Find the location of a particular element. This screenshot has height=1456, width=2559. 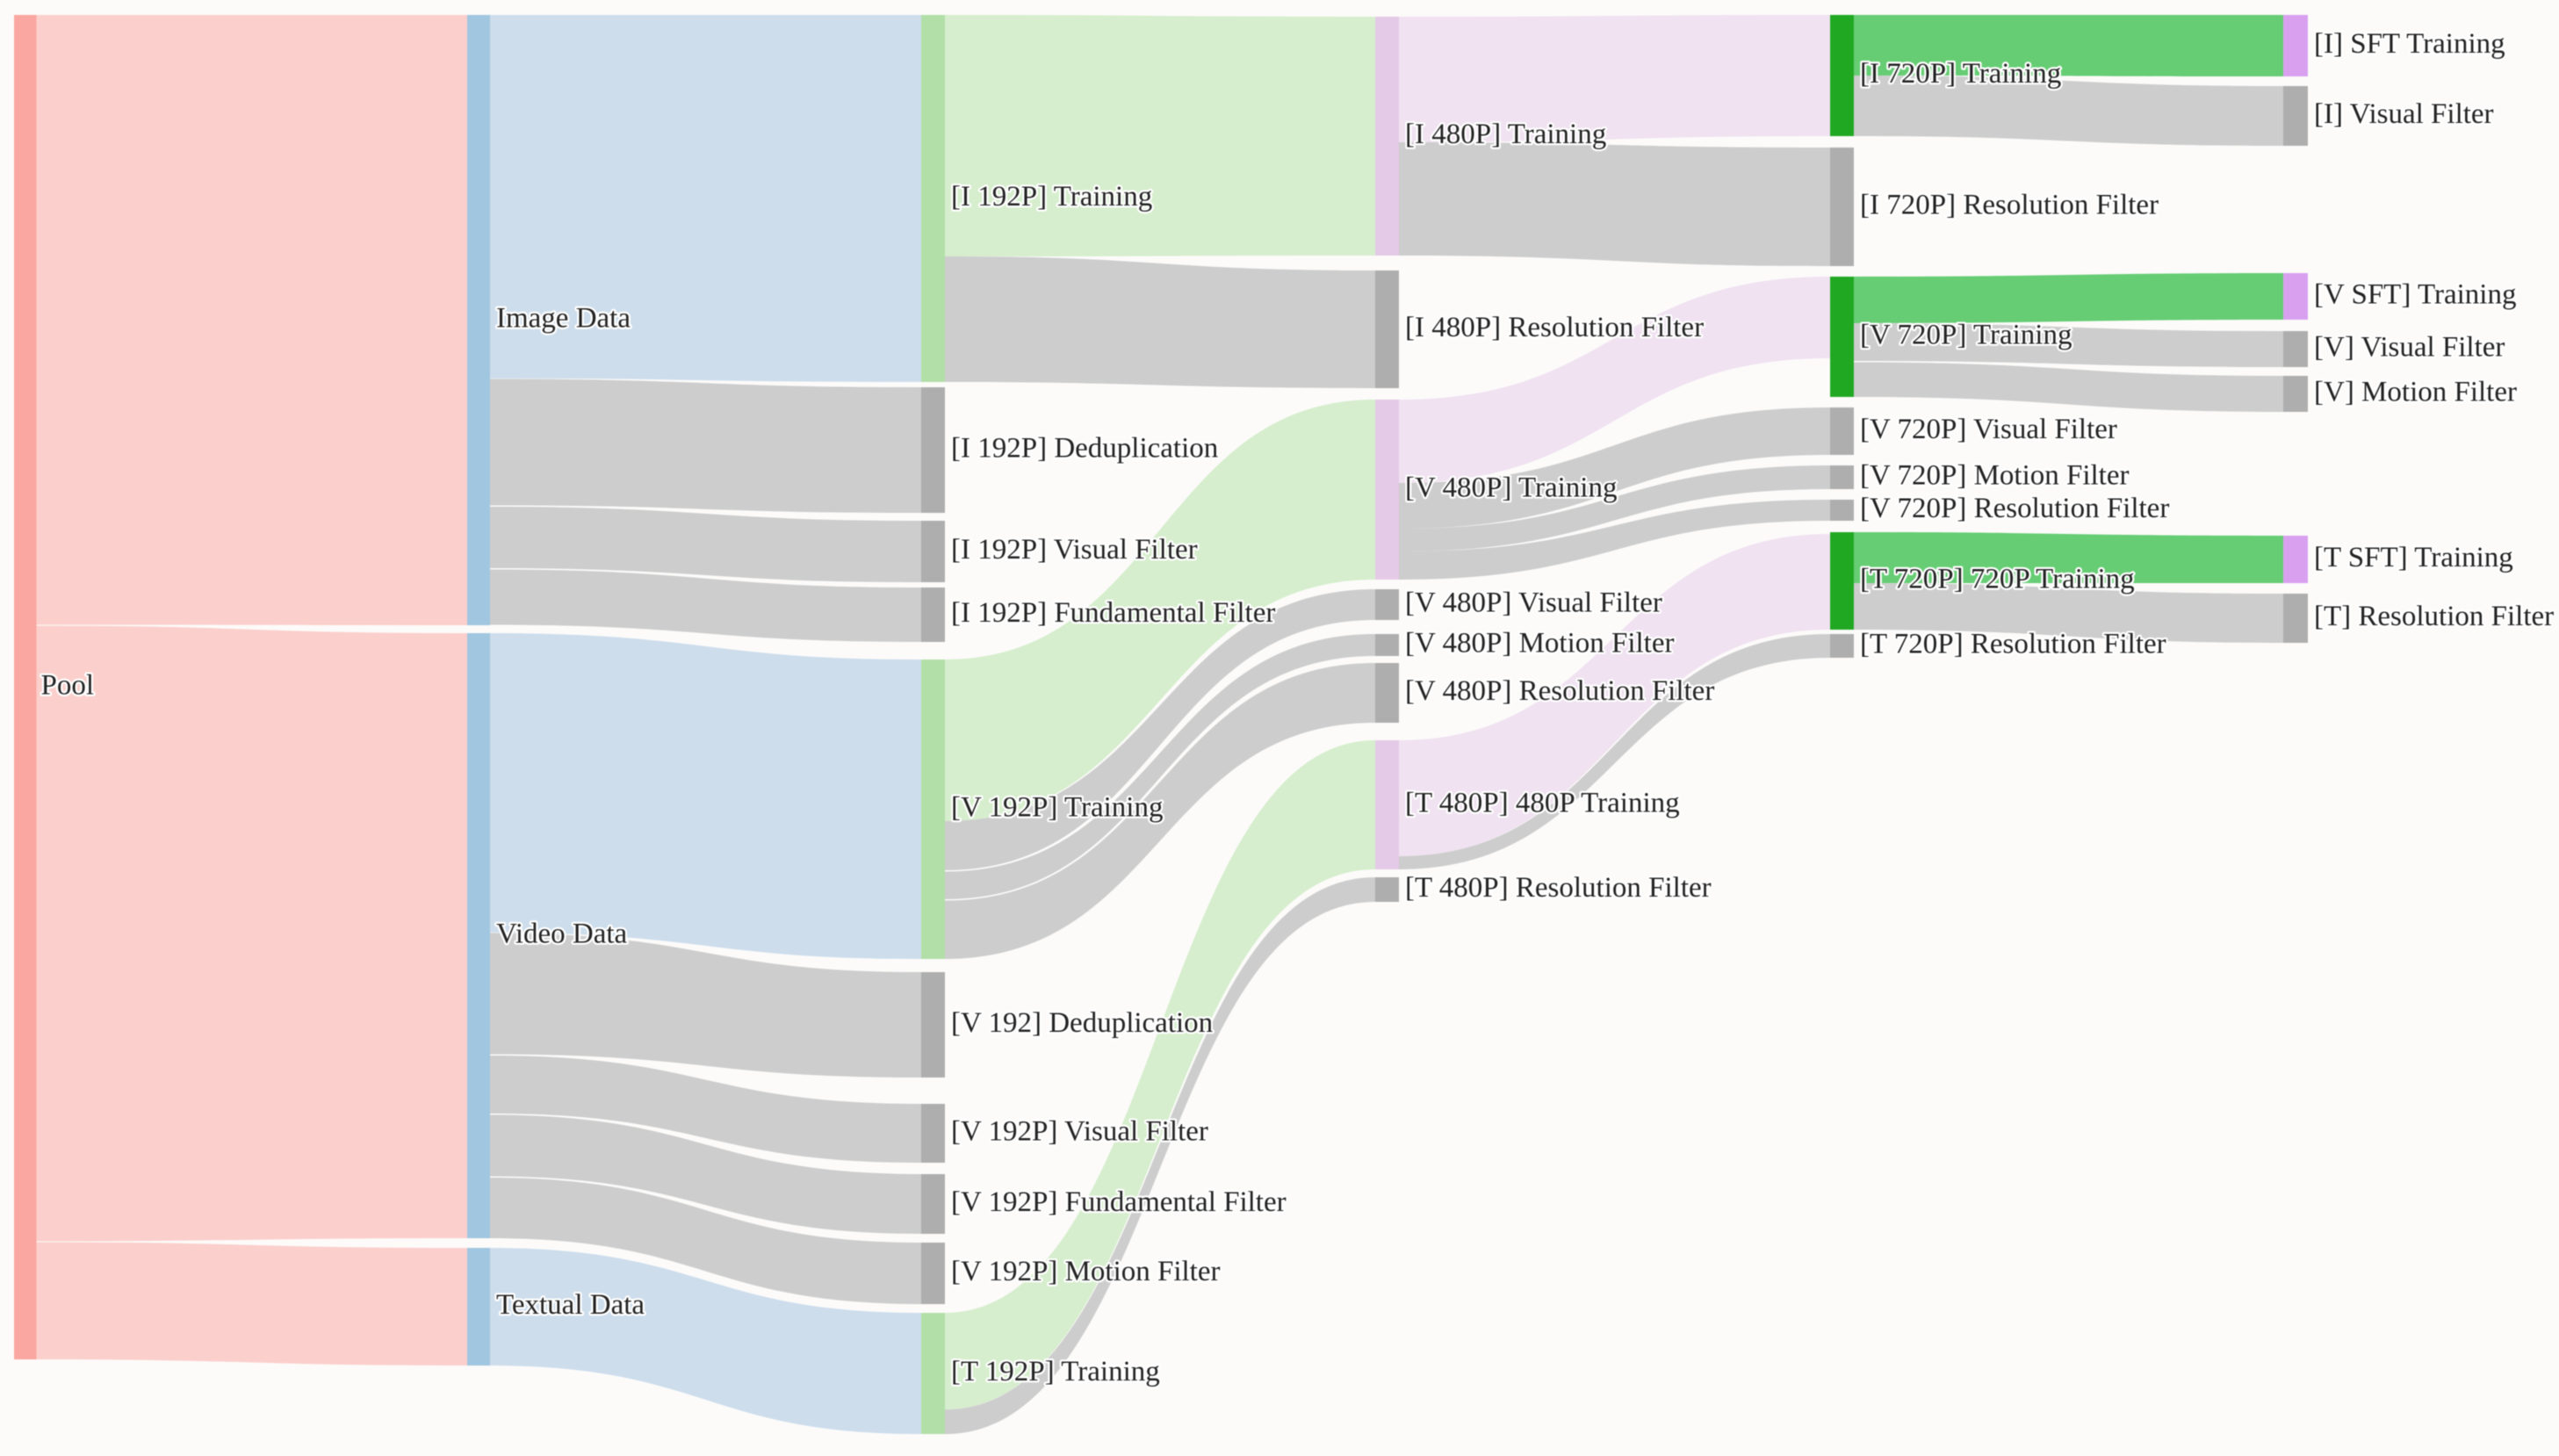

svg-text: [I 480P] Resolution Filter is located at coordinates (1555, 327).